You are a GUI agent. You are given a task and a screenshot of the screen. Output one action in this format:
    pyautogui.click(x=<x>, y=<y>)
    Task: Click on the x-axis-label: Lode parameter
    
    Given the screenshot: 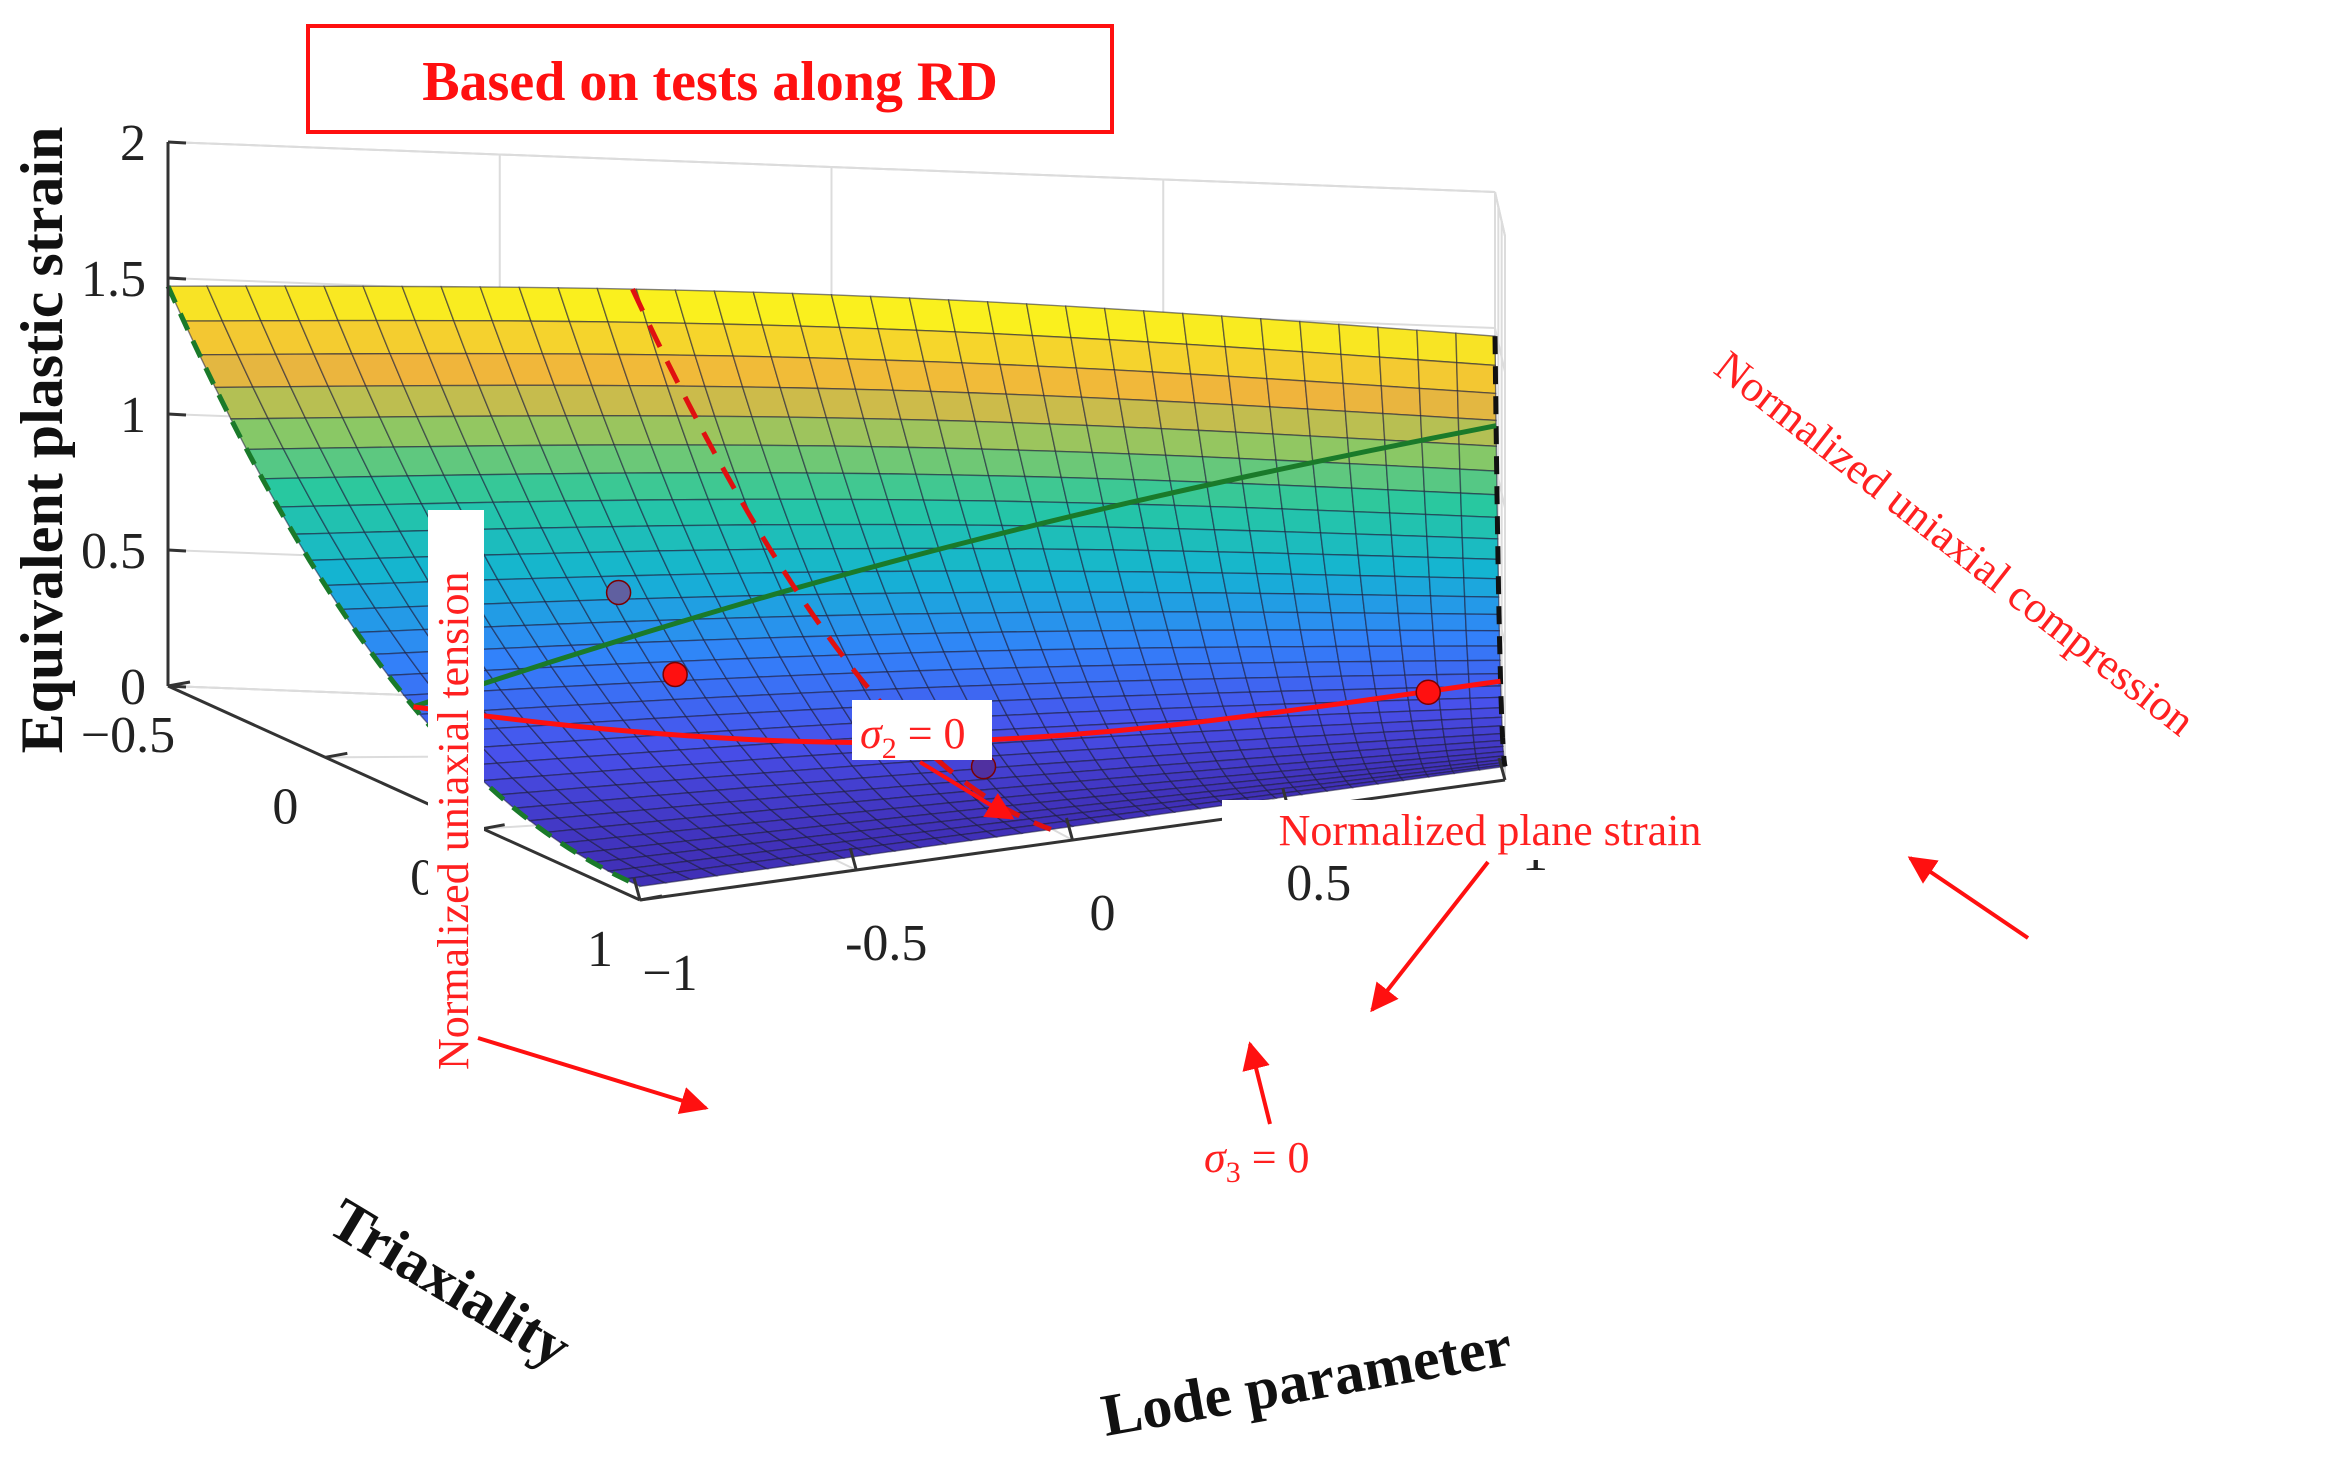 What is the action you would take?
    pyautogui.click(x=1307, y=1380)
    